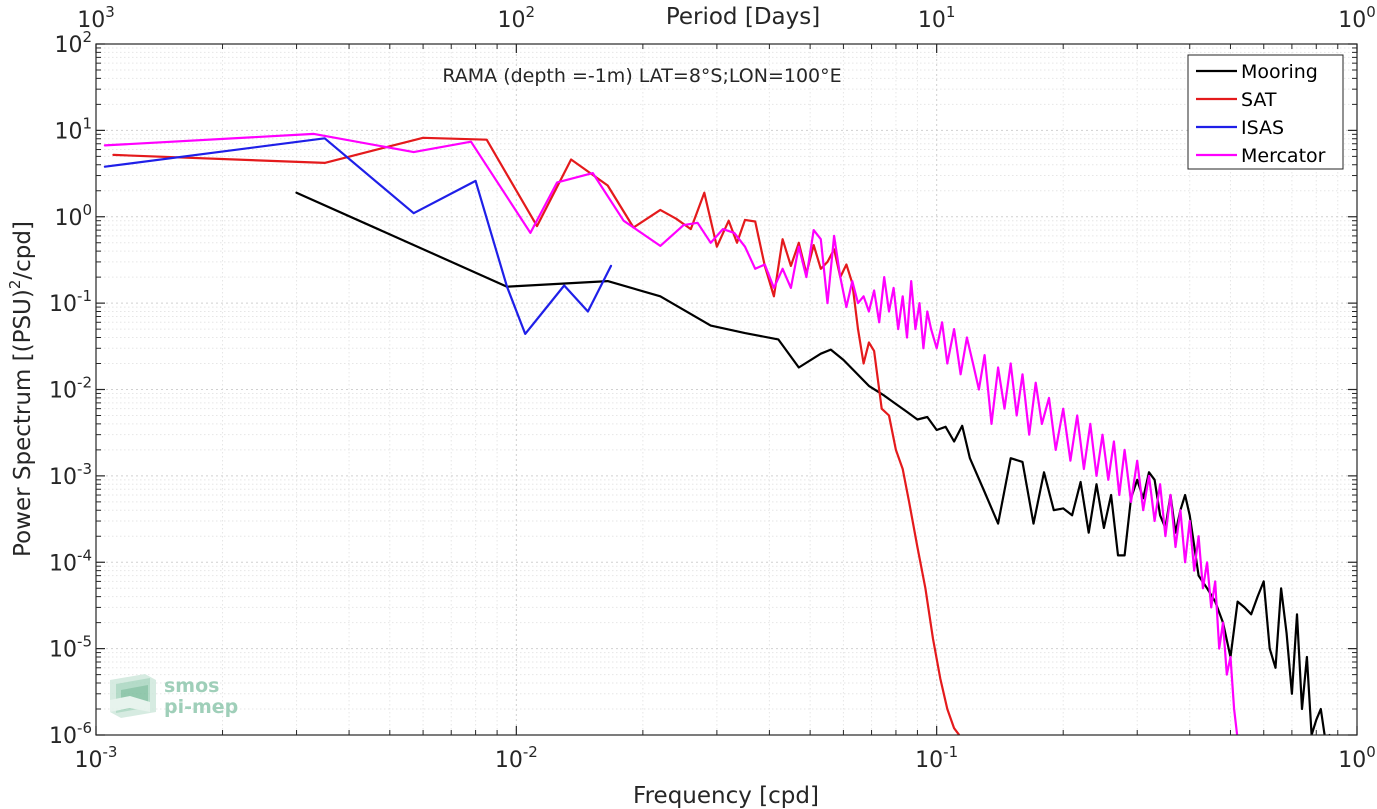 The width and height of the screenshot is (1377, 809). I want to click on top-x-tick-label-exp: 0, so click(1371, 12).